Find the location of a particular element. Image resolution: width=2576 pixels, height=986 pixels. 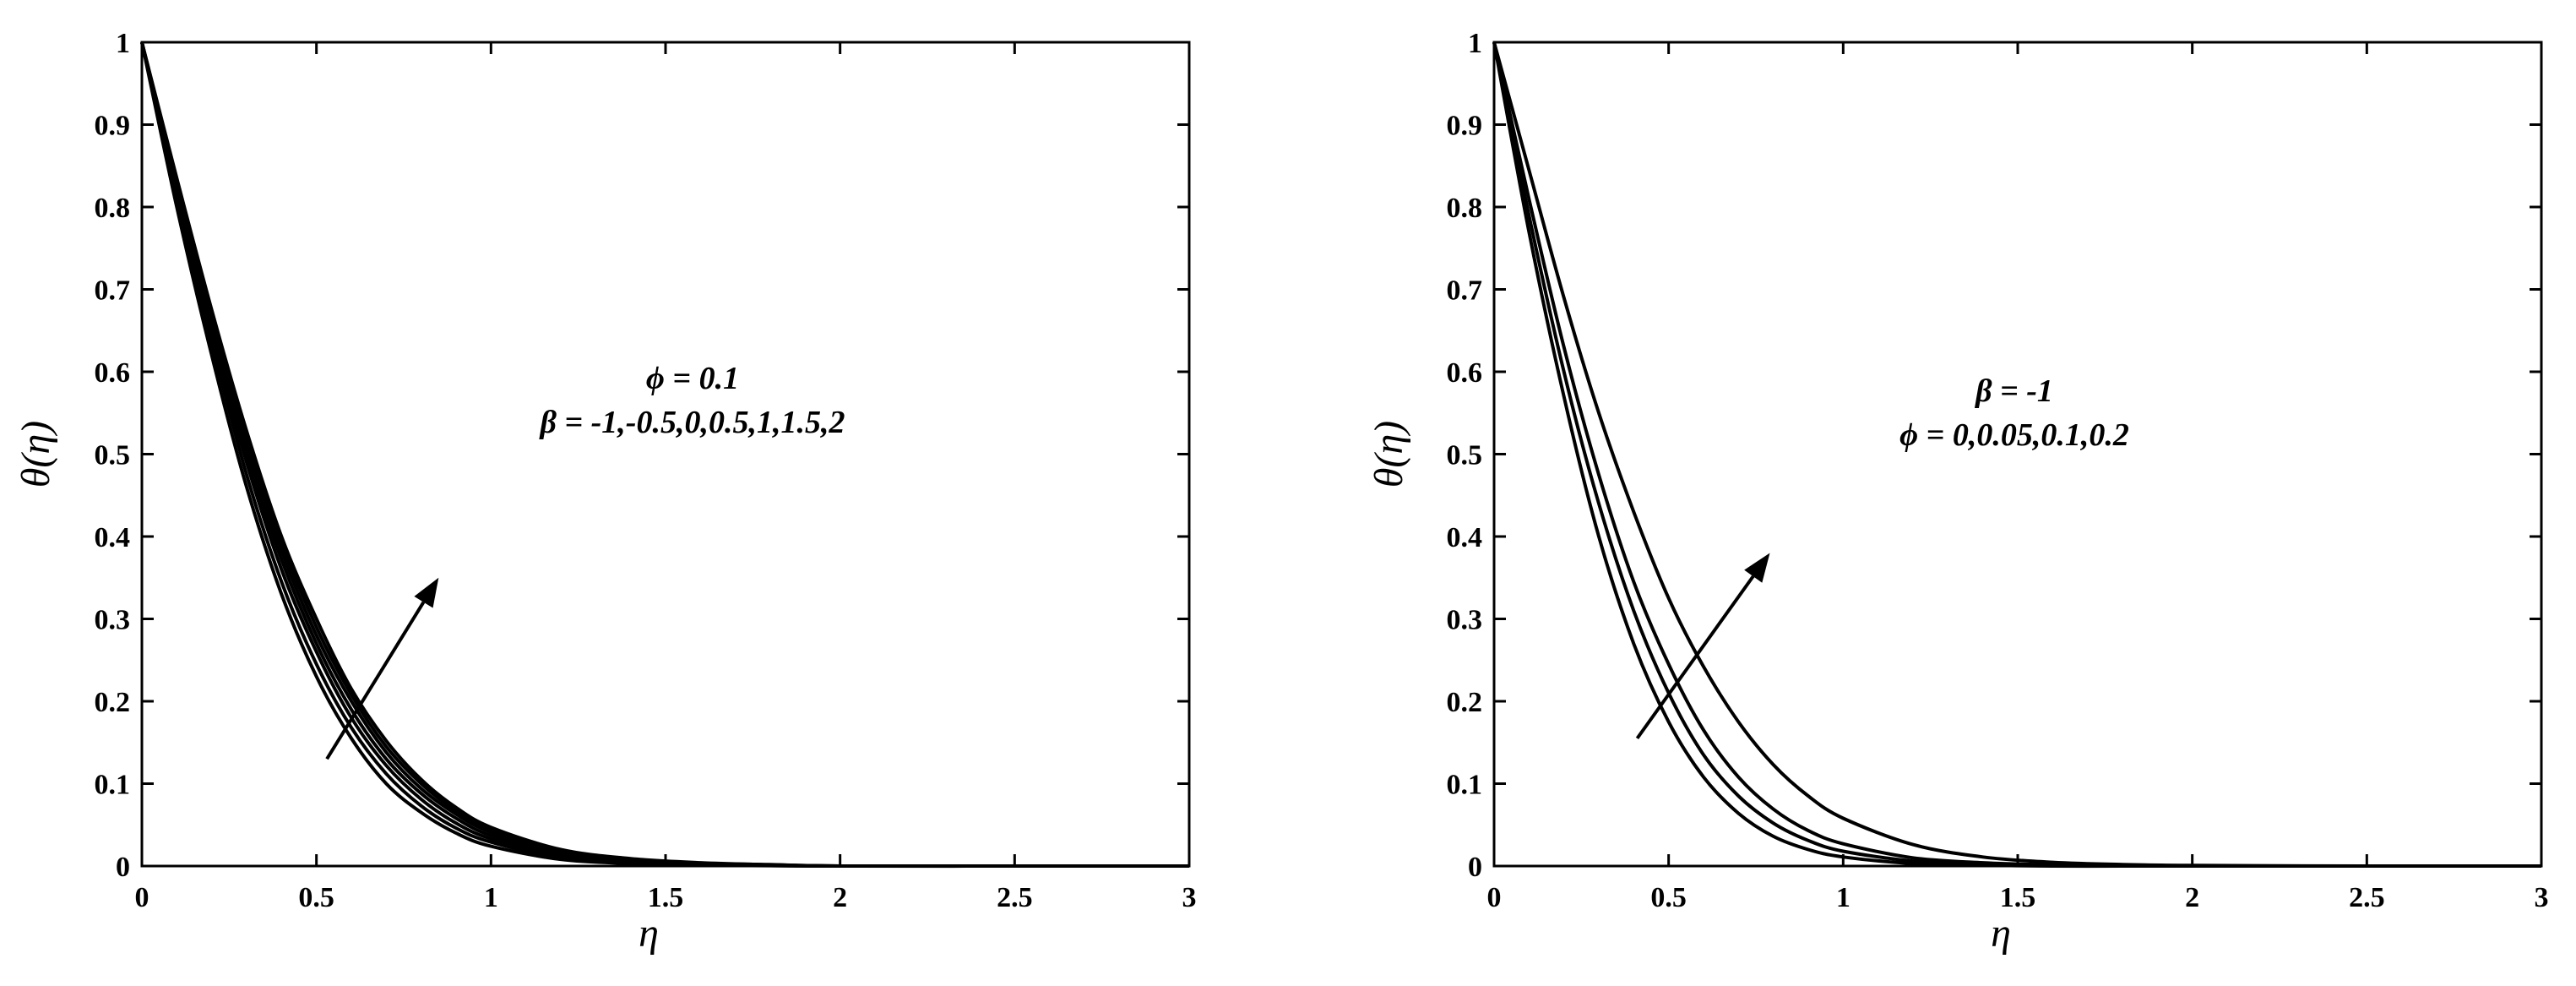

annotation-text: ϕ = 0.1 is located at coordinates (692, 379).